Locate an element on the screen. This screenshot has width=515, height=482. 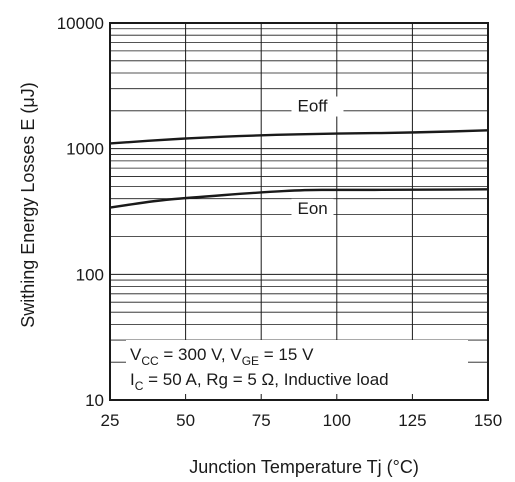
y-tick-labels: 10 100 1000 10000 is located at coordinates (80, 212).